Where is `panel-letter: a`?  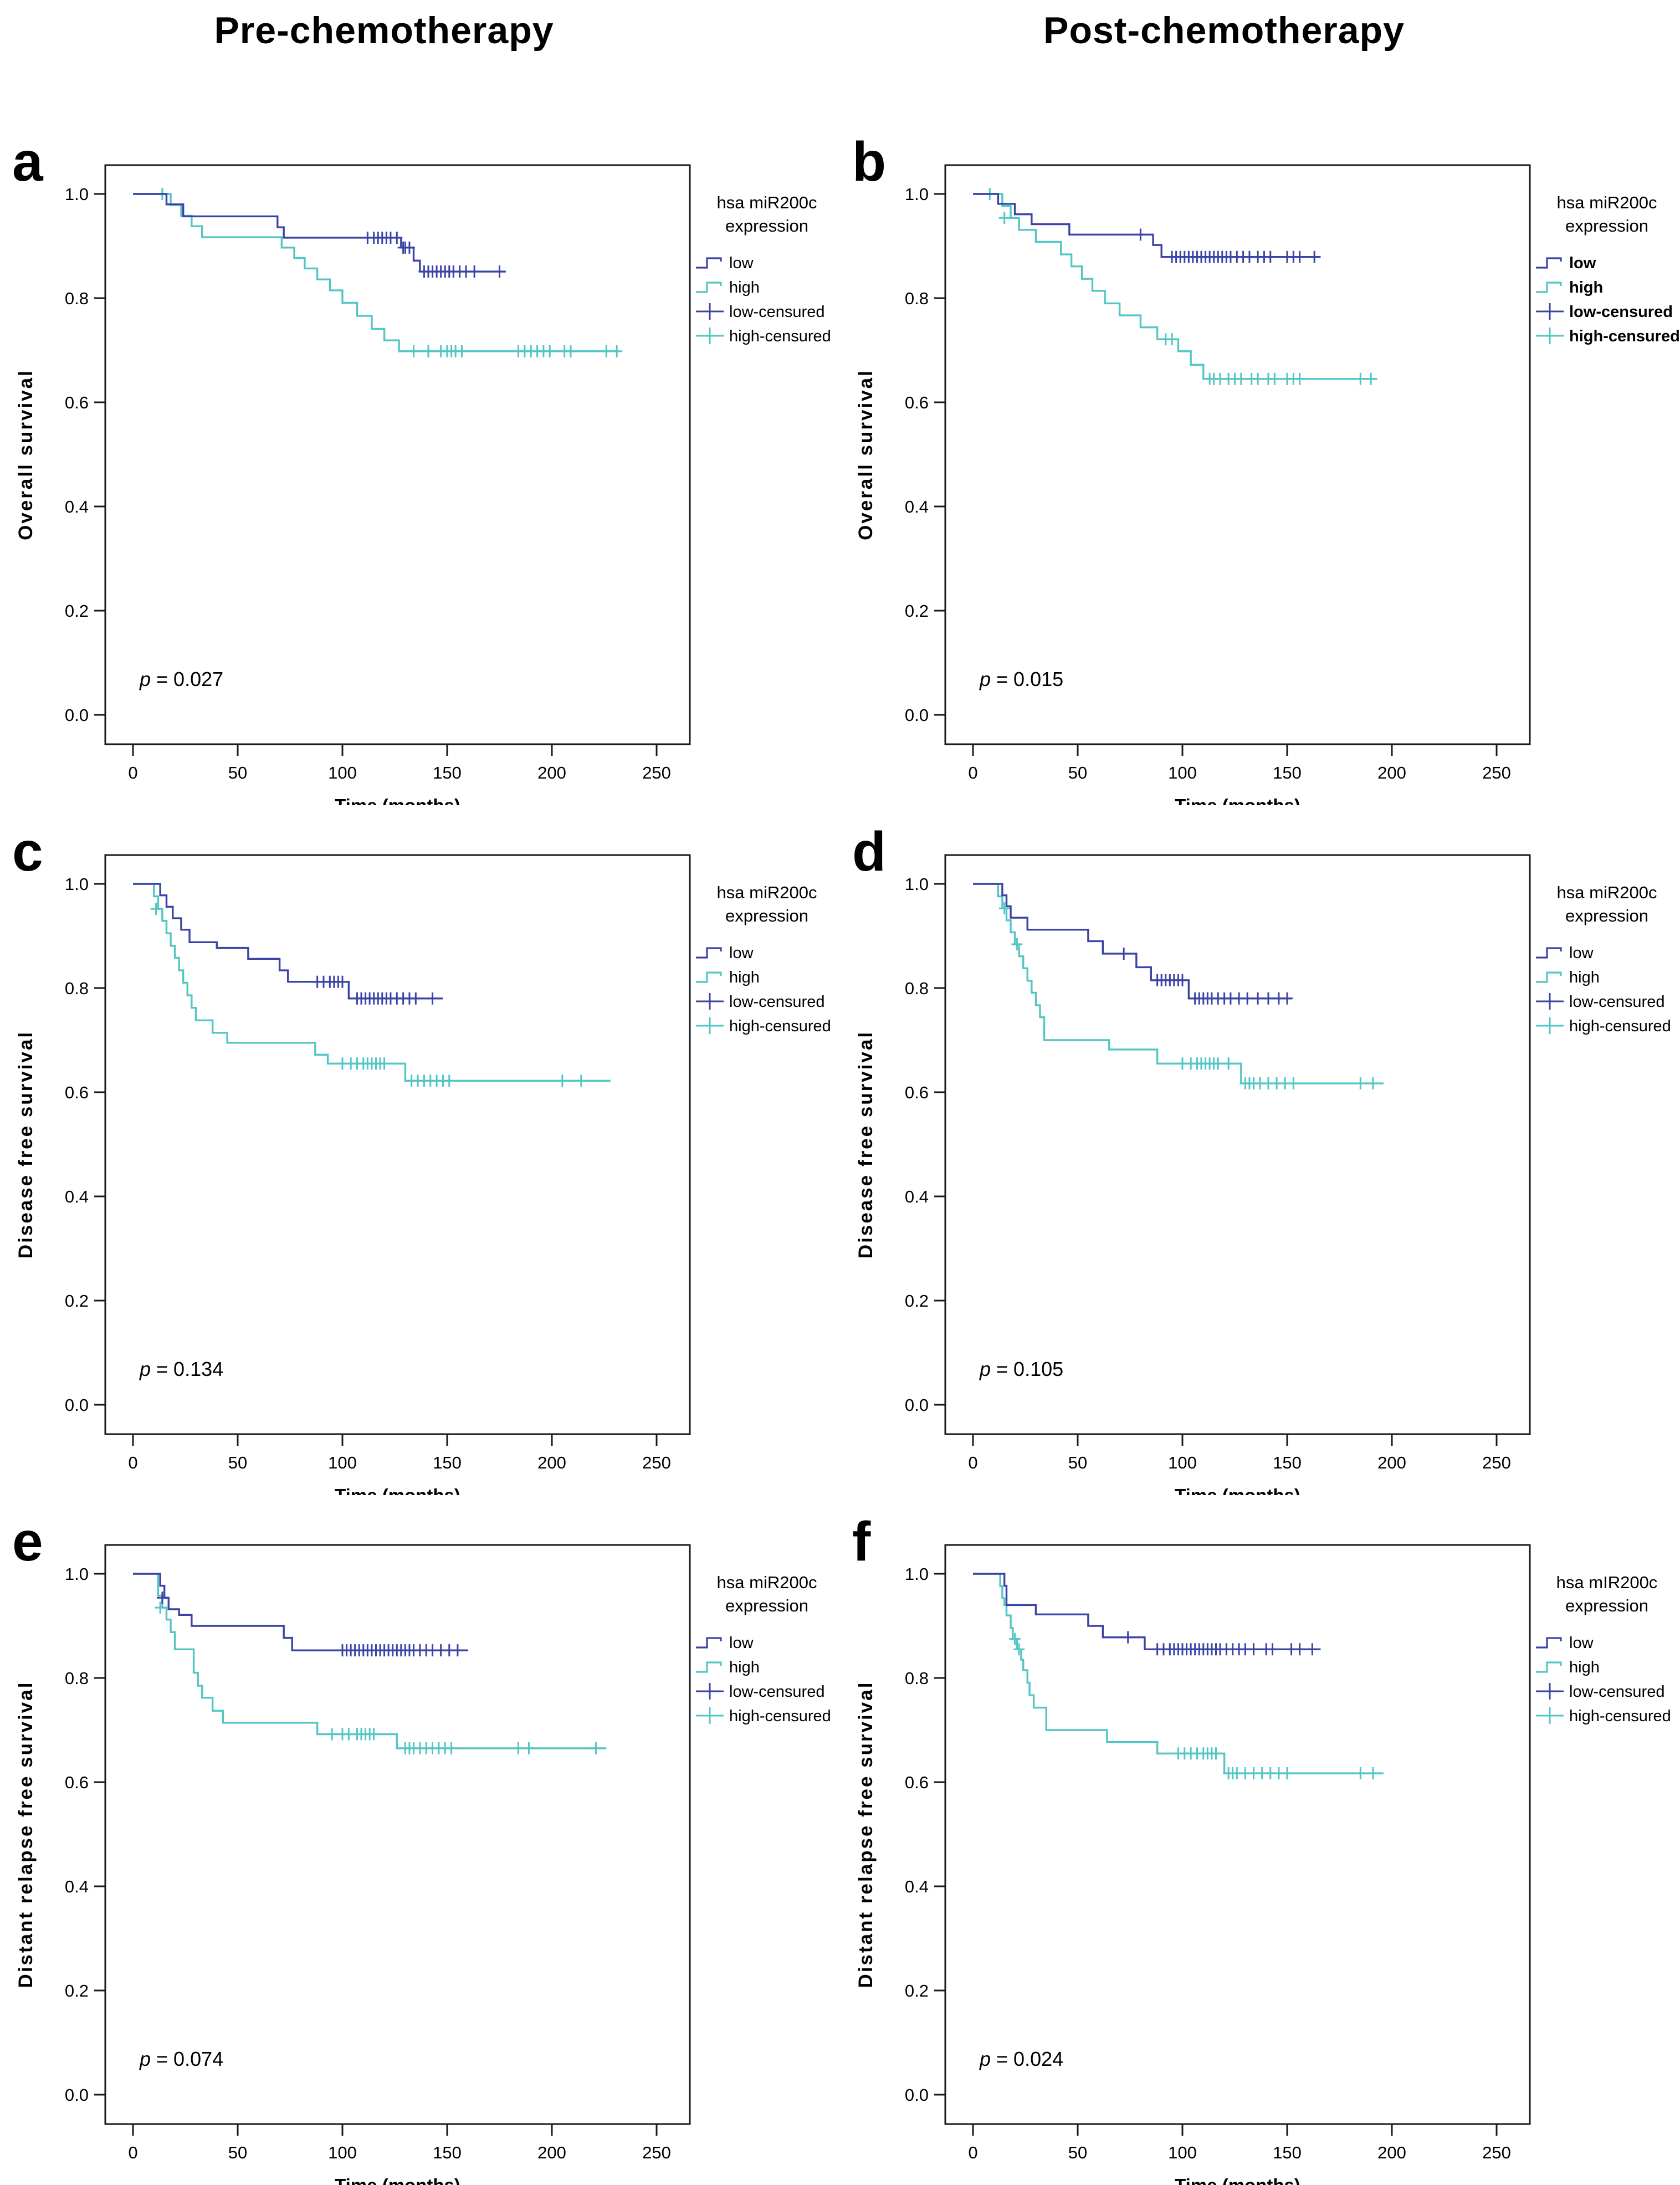 panel-letter: a is located at coordinates (28, 162).